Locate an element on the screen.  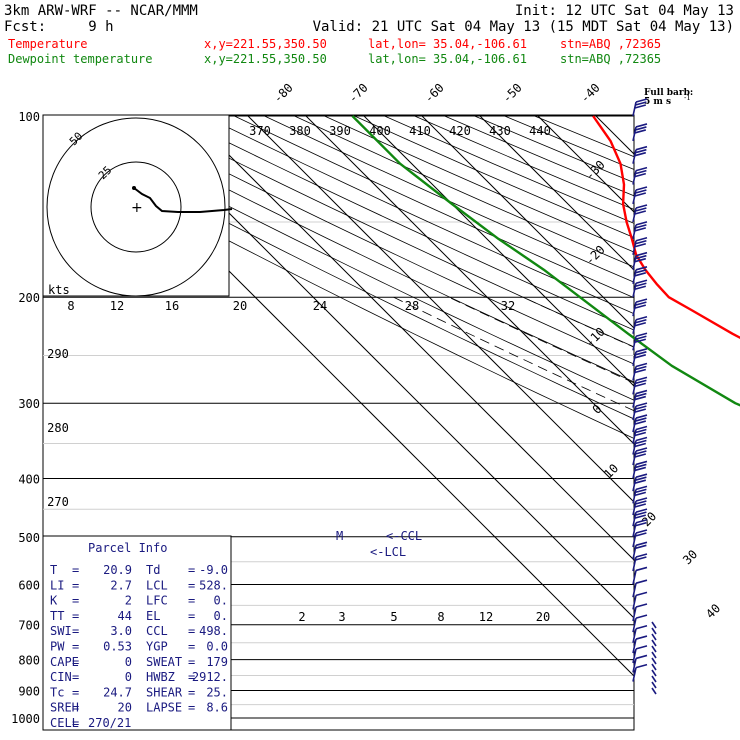
inset-theta-label: 370 is located at coordinates (260, 131).